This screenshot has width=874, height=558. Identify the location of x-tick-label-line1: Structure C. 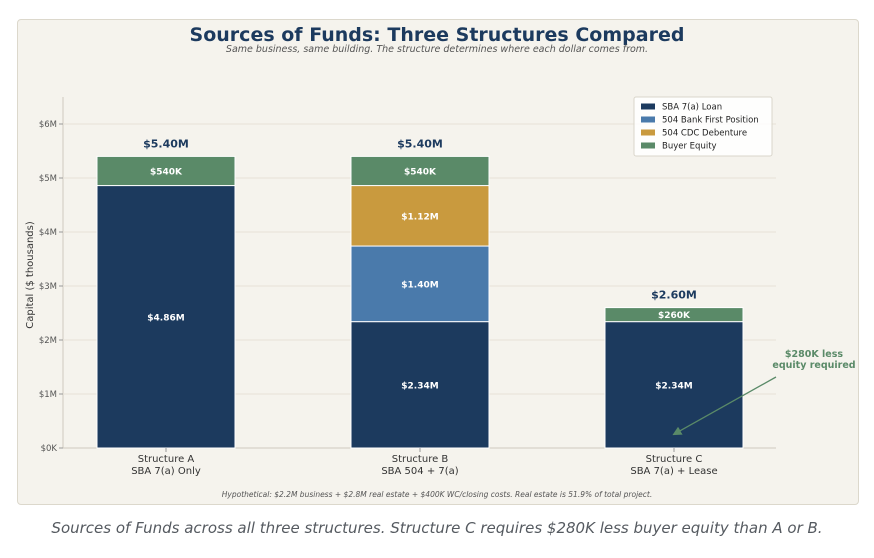
(674, 459).